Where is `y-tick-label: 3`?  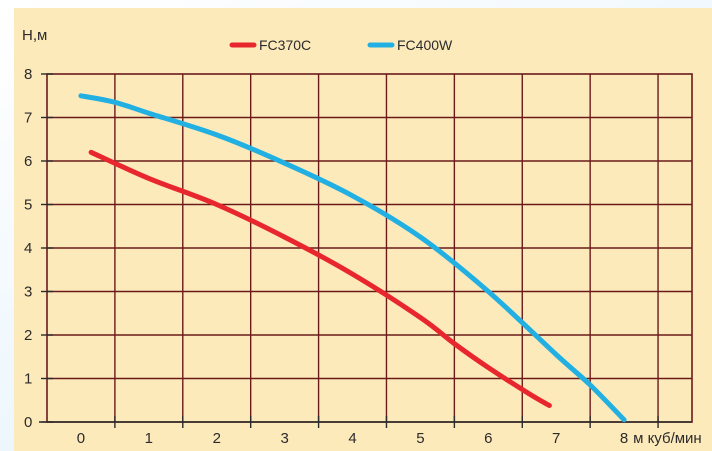
y-tick-label: 3 is located at coordinates (28, 292).